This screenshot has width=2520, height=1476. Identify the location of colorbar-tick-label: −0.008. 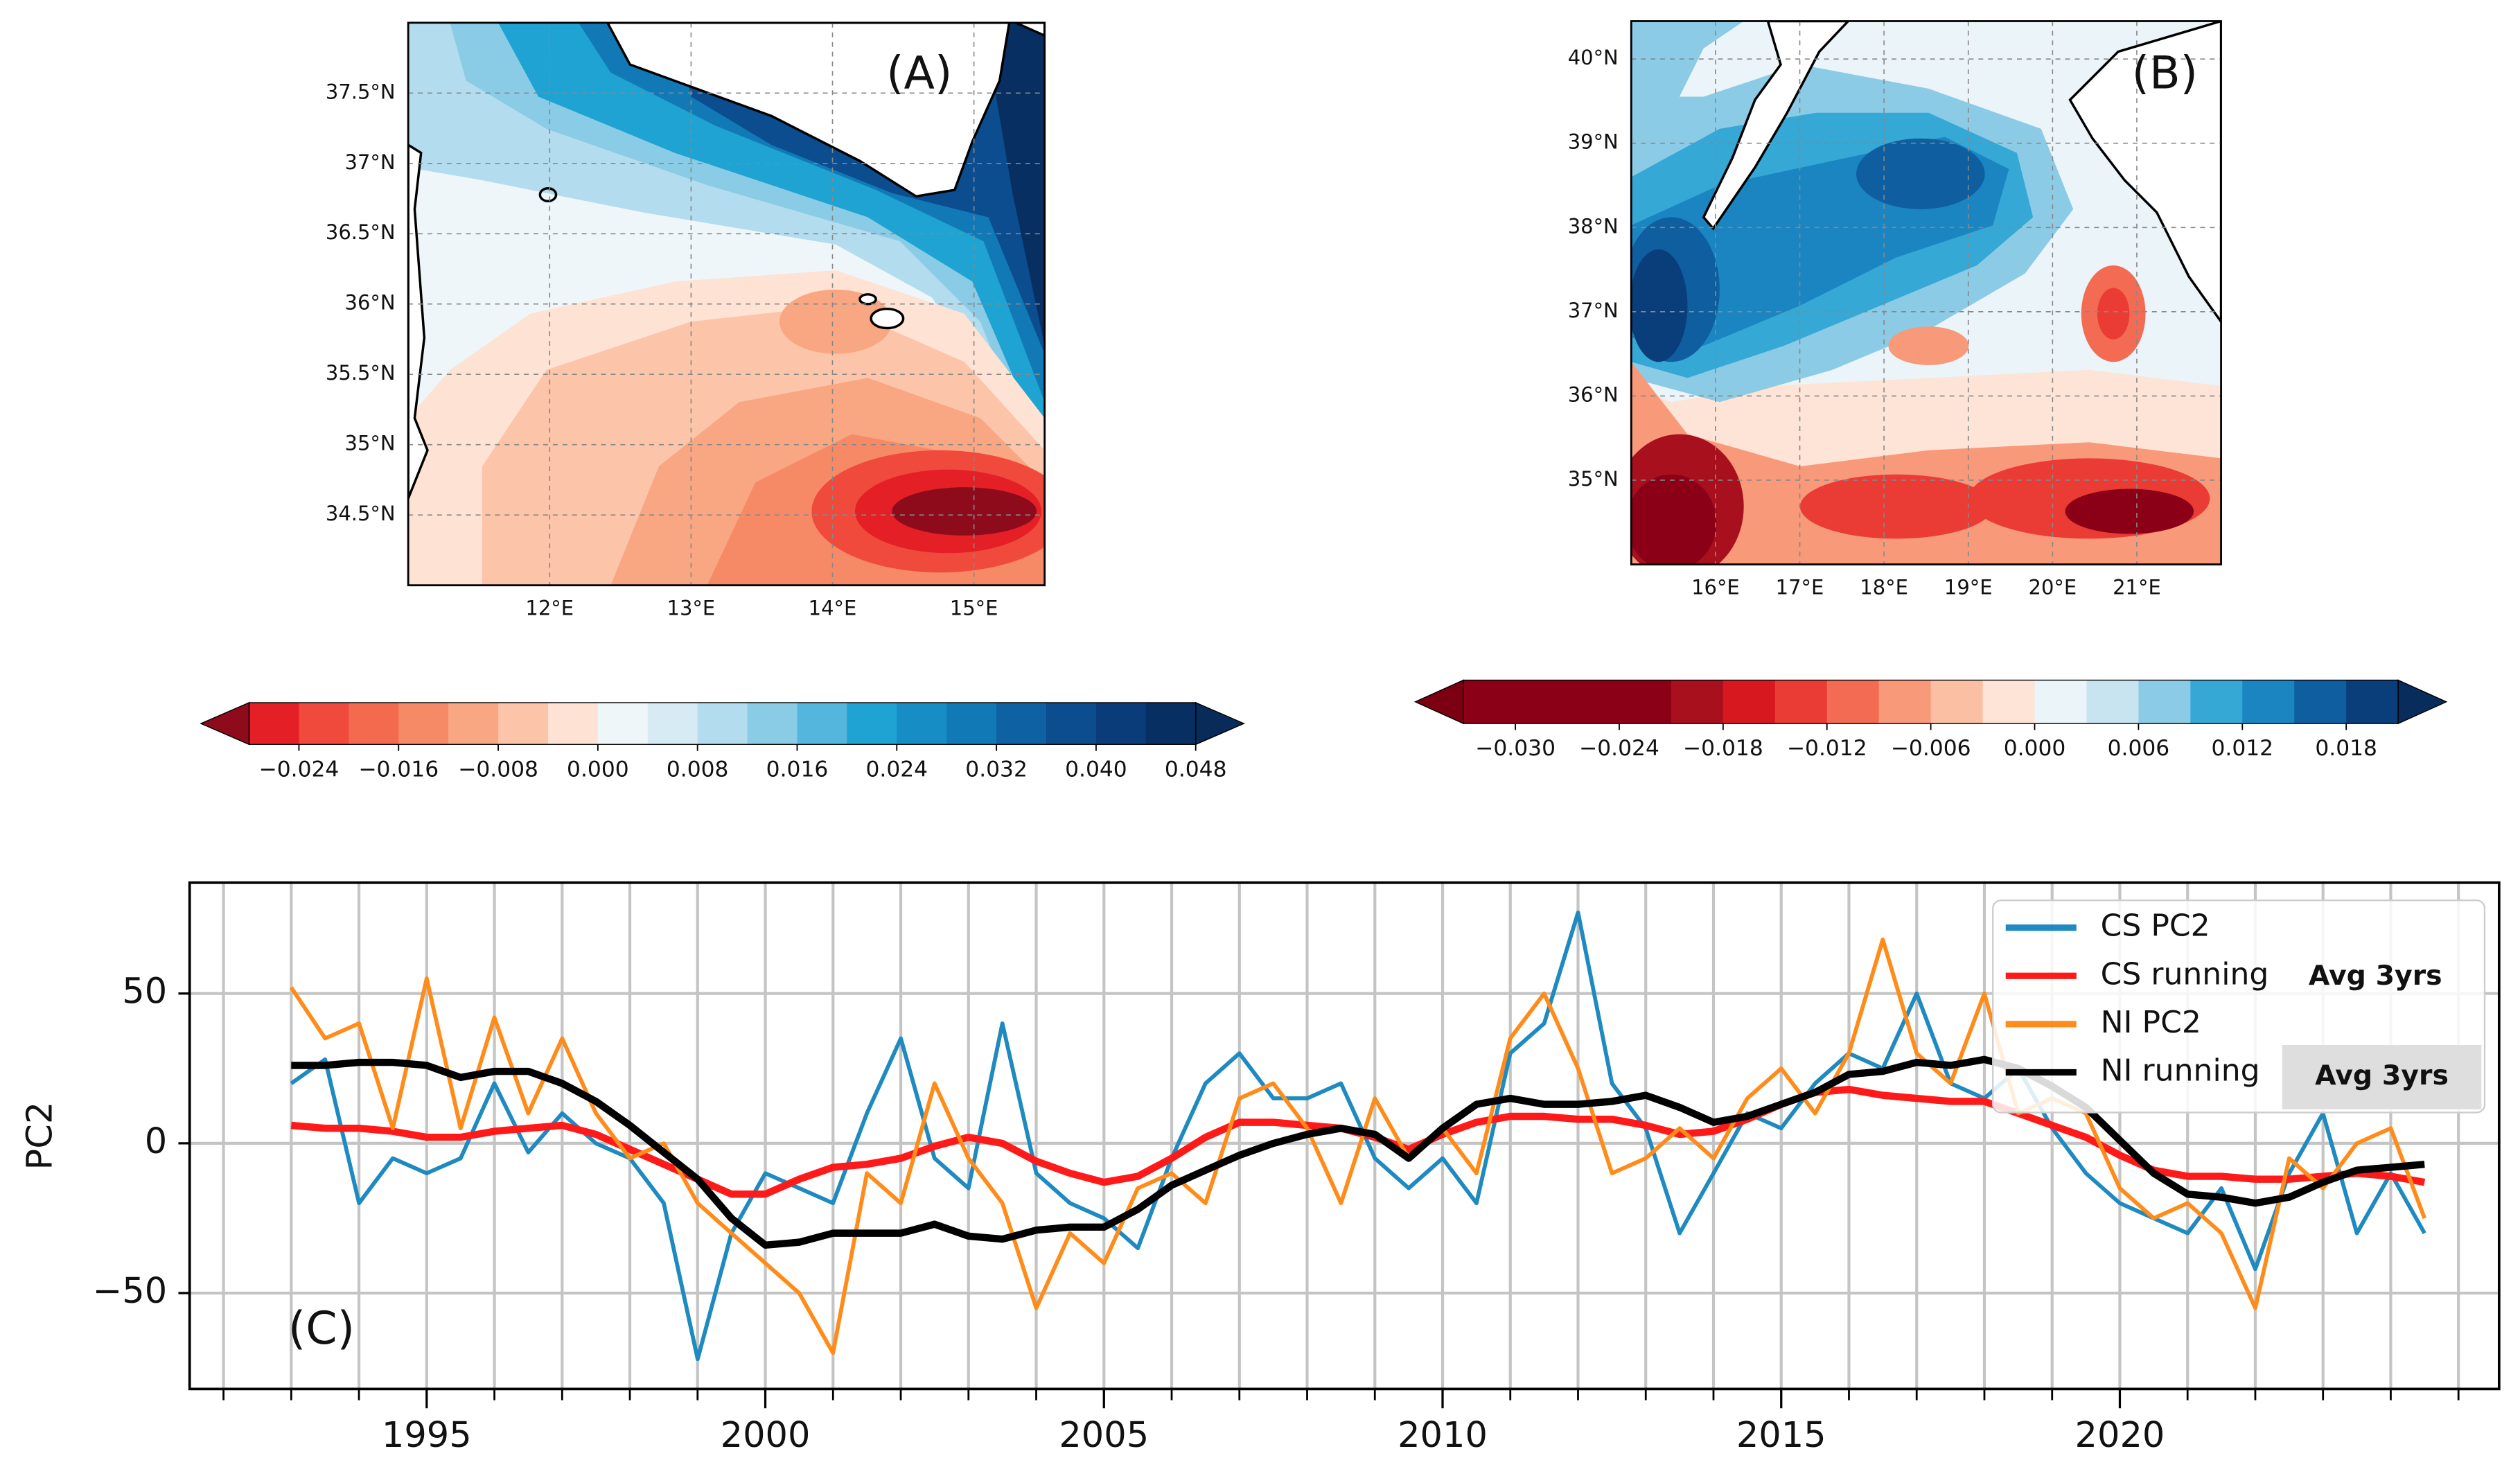
(498, 769).